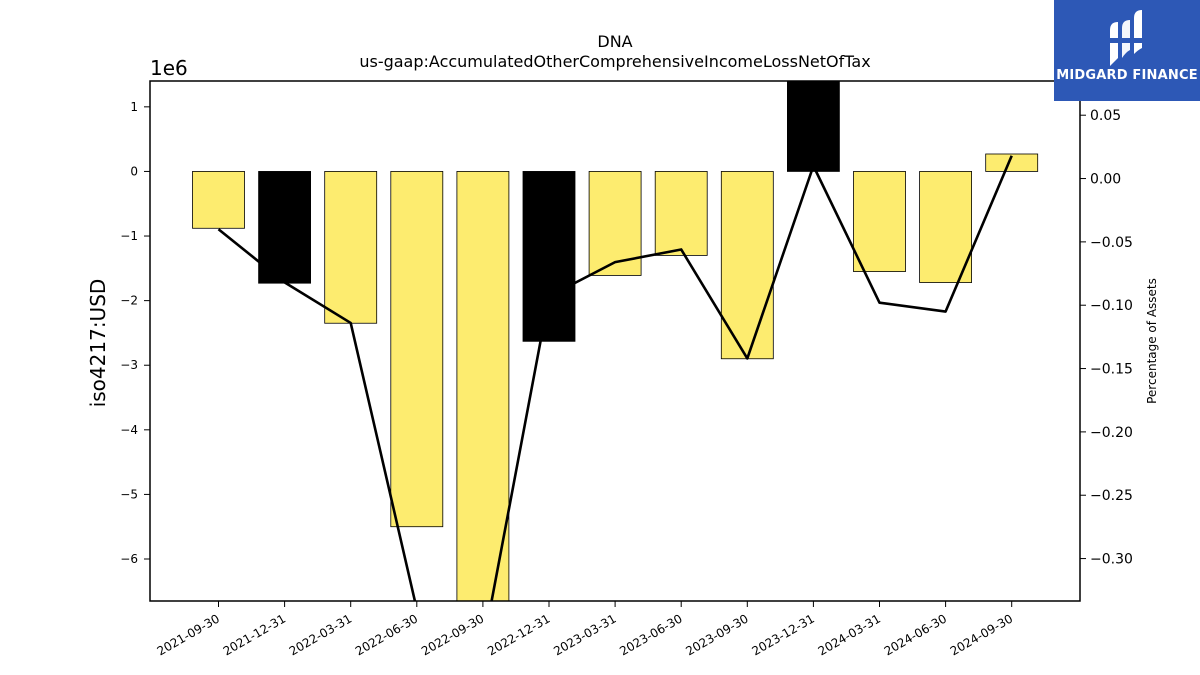  What do you see at coordinates (129, 430) in the screenshot?
I see `y-tick-label: −4` at bounding box center [129, 430].